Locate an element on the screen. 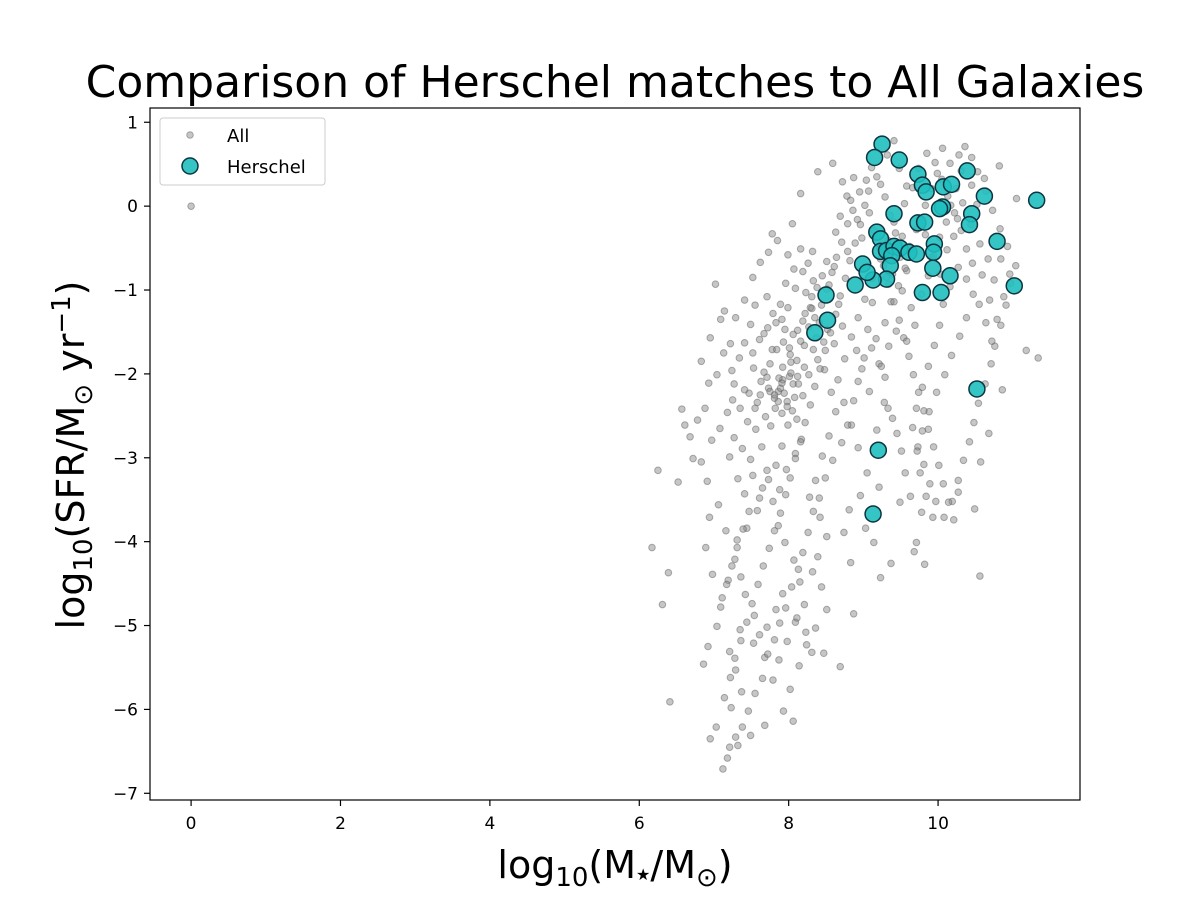 Image resolution: width=1200 pixels, height=900 pixels. x-axis-label-expr: (M is located at coordinates (612, 865).